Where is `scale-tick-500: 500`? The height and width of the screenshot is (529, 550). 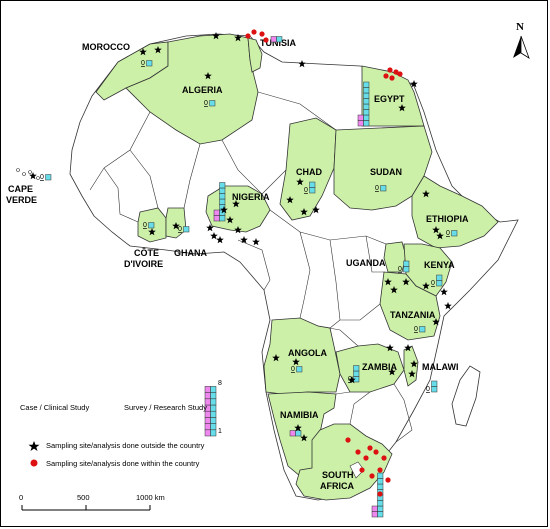
scale-tick-500: 500 is located at coordinates (83, 497).